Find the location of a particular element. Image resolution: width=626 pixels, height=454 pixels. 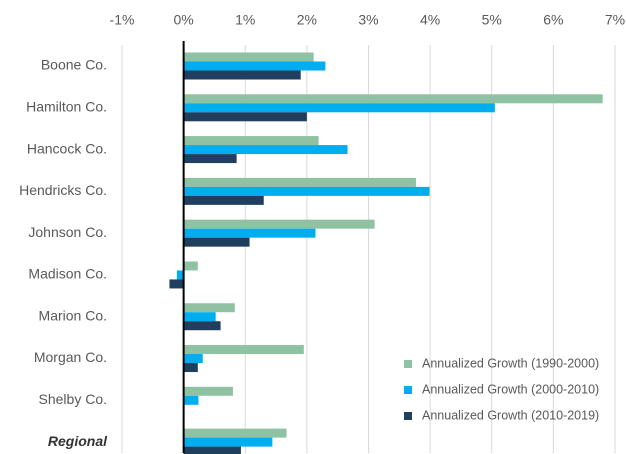

y-tick-label: Madison Co. is located at coordinates (67, 274).